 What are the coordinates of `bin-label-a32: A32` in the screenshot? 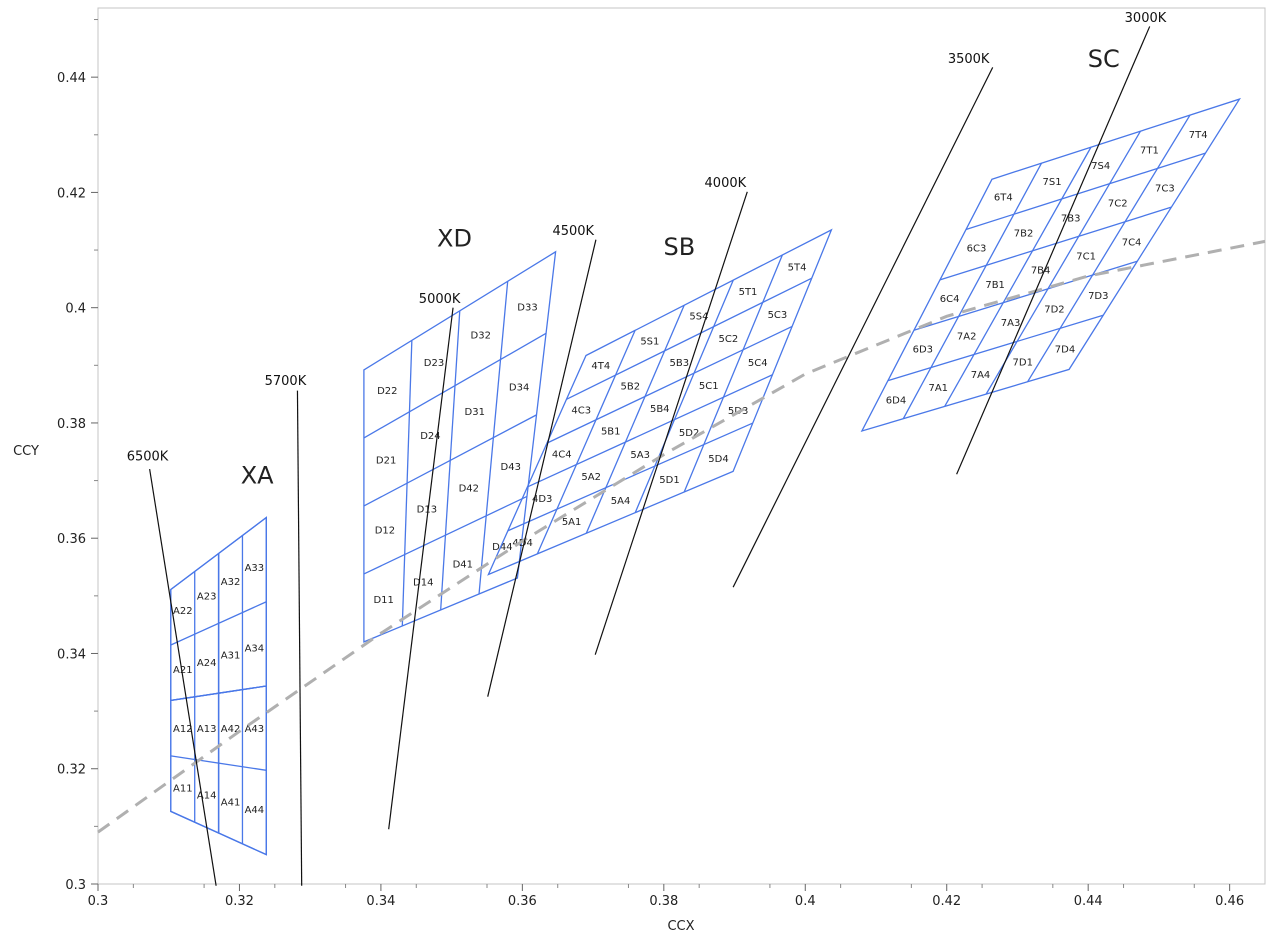 It's located at (231, 582).